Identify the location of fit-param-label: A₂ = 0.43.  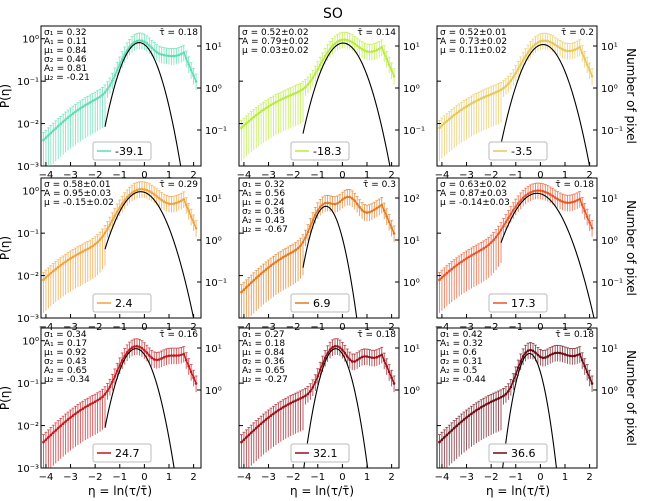
(263, 221).